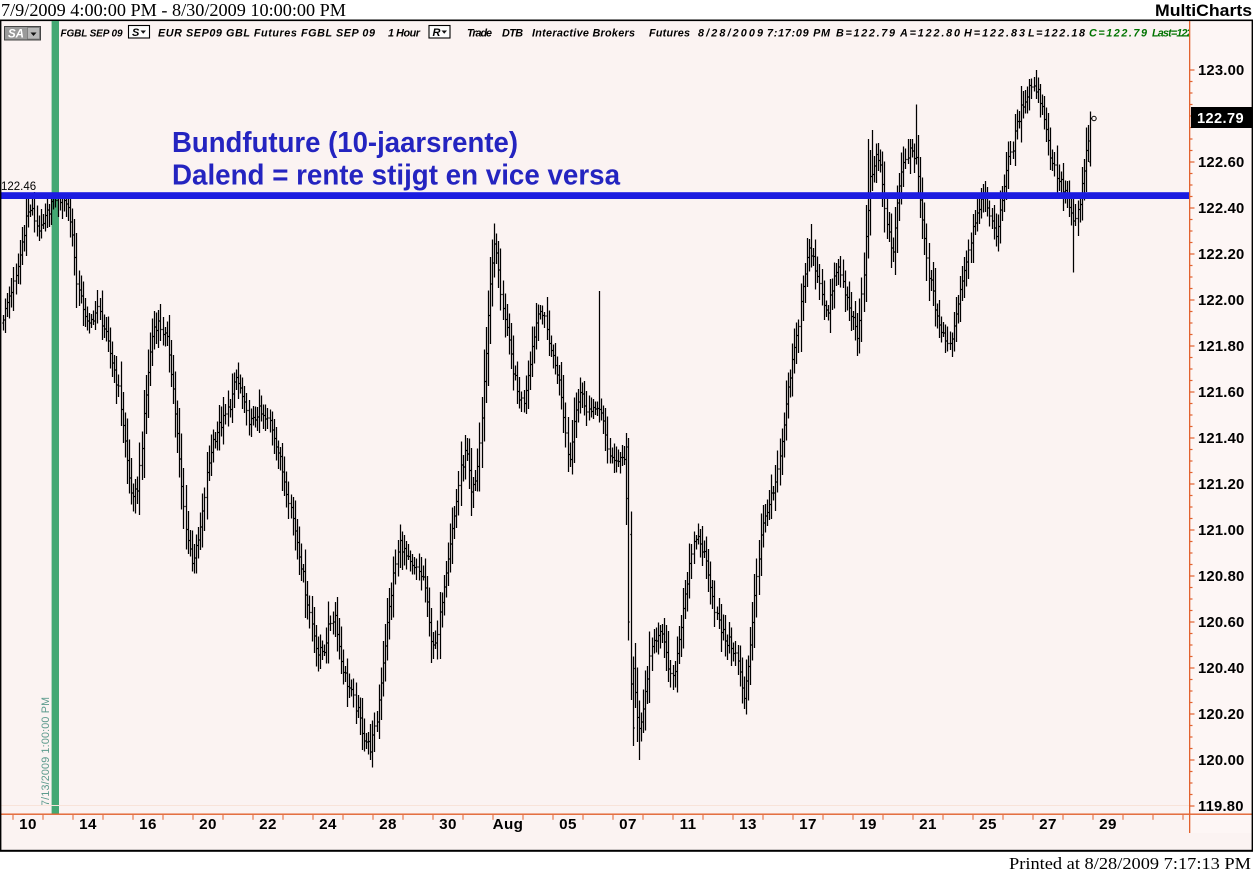 This screenshot has width=1253, height=873. I want to click on svg-text: 27, so click(1048, 824).